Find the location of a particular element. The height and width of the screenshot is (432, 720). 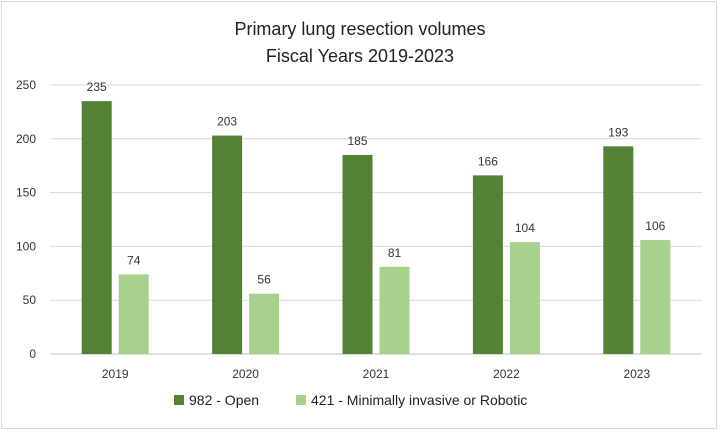

y-axis-ticks: 0 50 100 150 200 250 is located at coordinates (26, 219).